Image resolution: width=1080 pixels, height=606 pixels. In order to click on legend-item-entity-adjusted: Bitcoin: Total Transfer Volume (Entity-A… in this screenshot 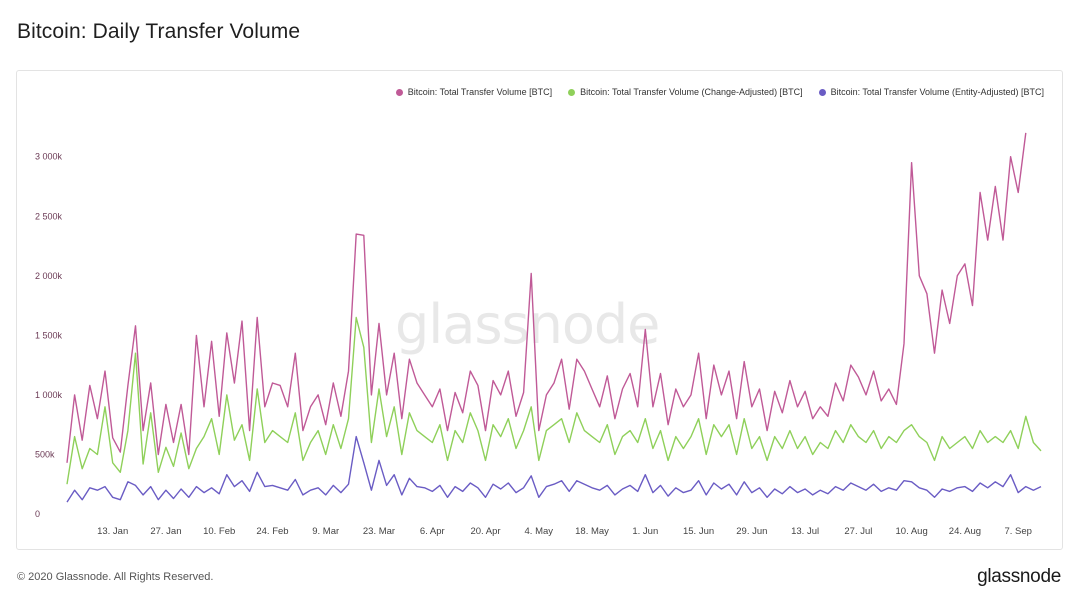, I will do `click(931, 92)`.